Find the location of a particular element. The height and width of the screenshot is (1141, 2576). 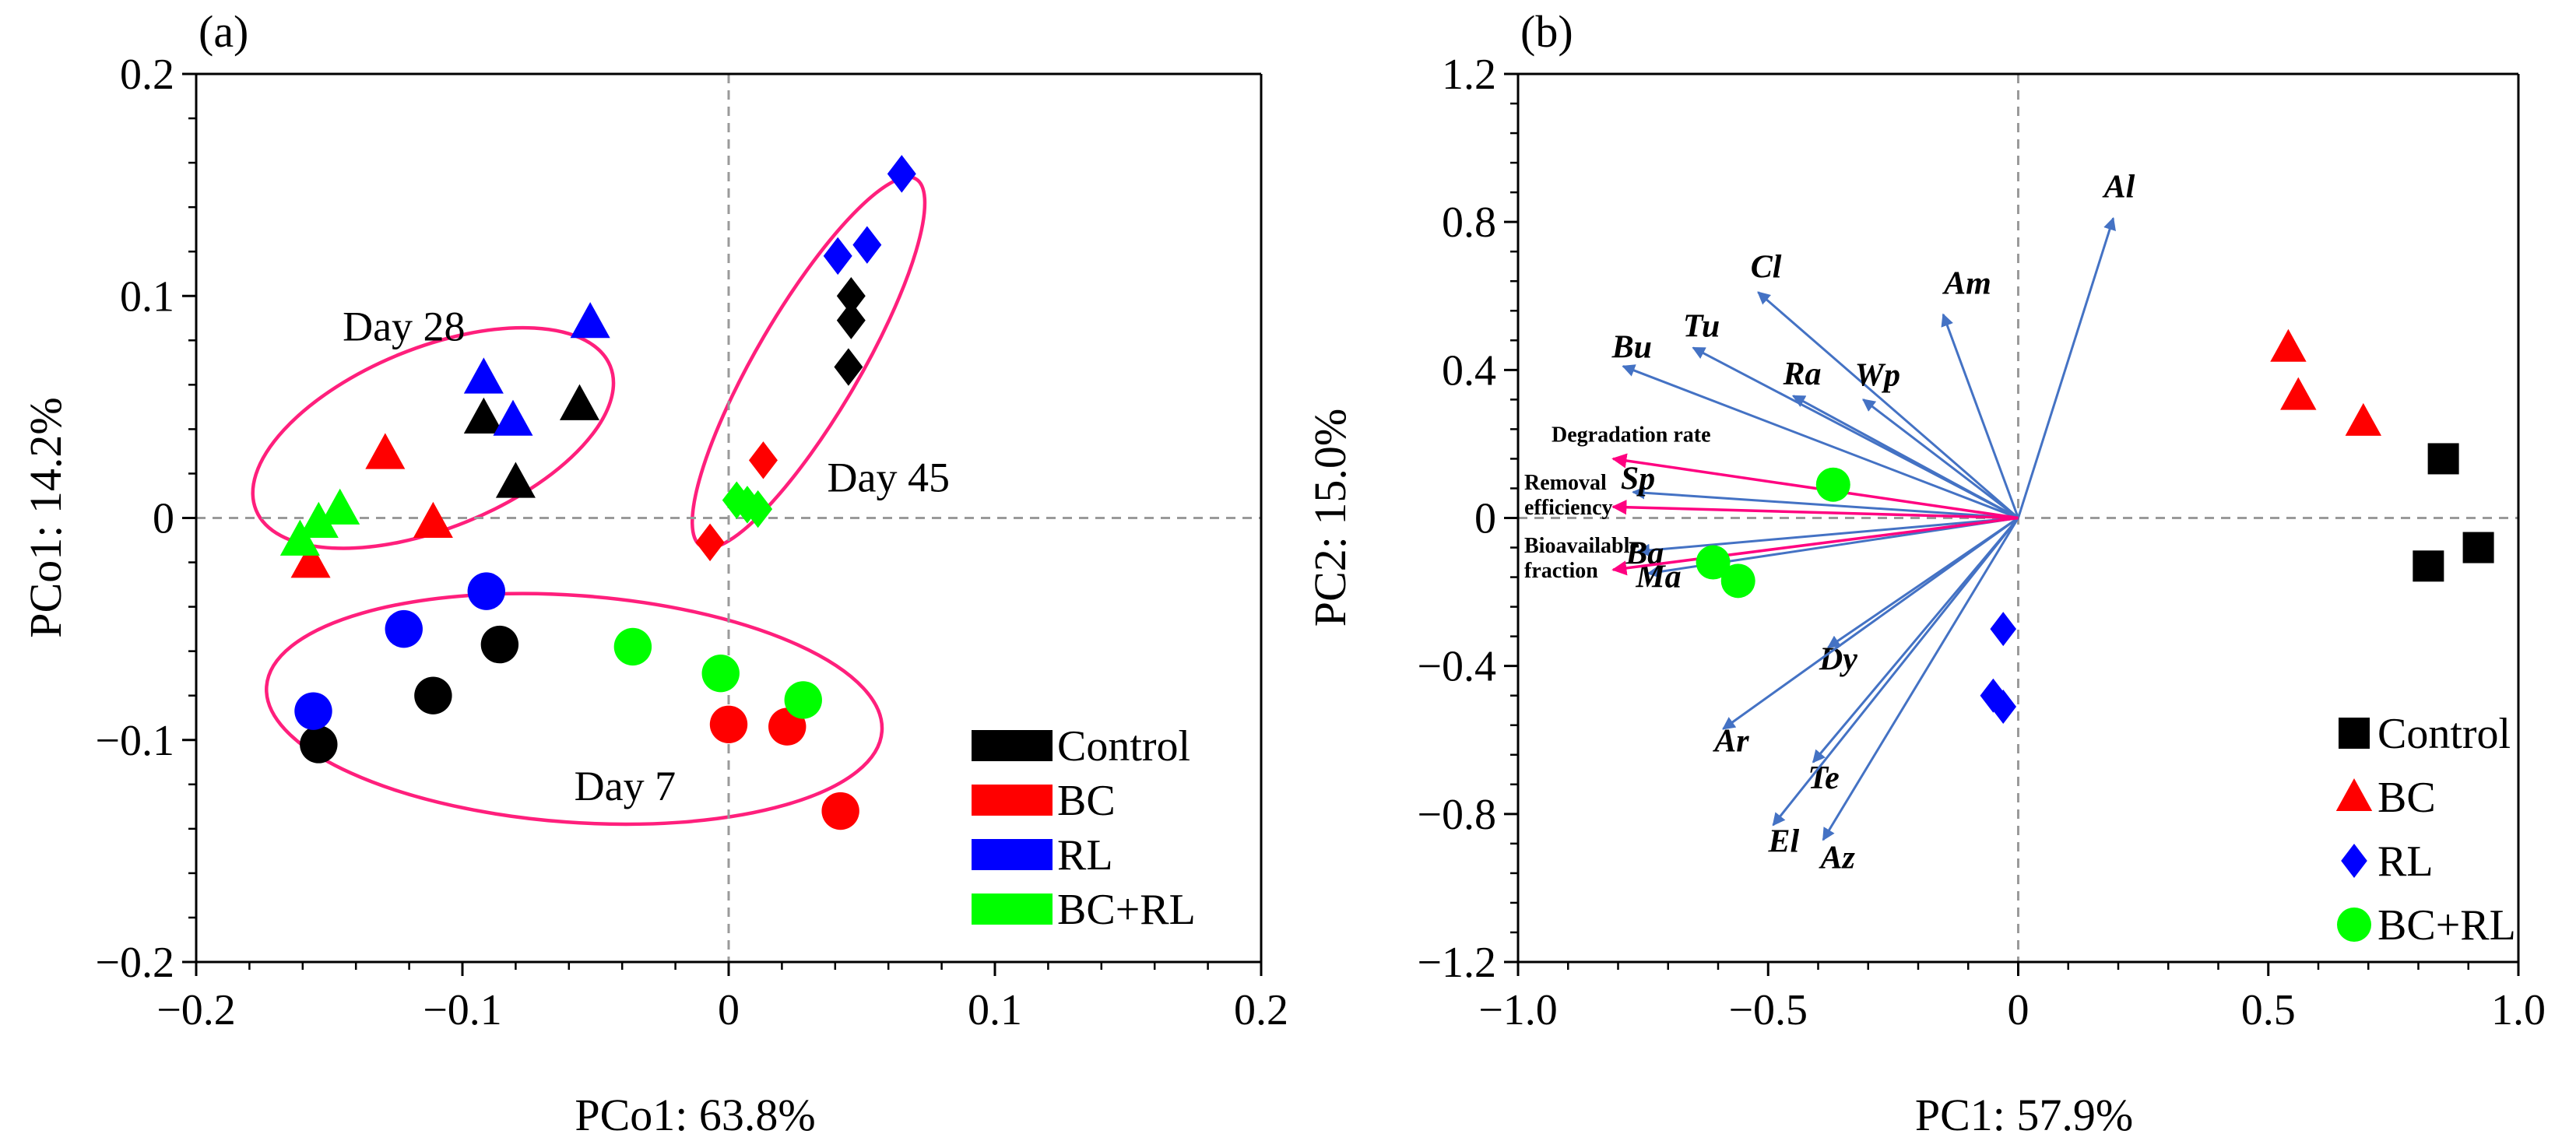

y-tick-label: 0 is located at coordinates (1485, 519).